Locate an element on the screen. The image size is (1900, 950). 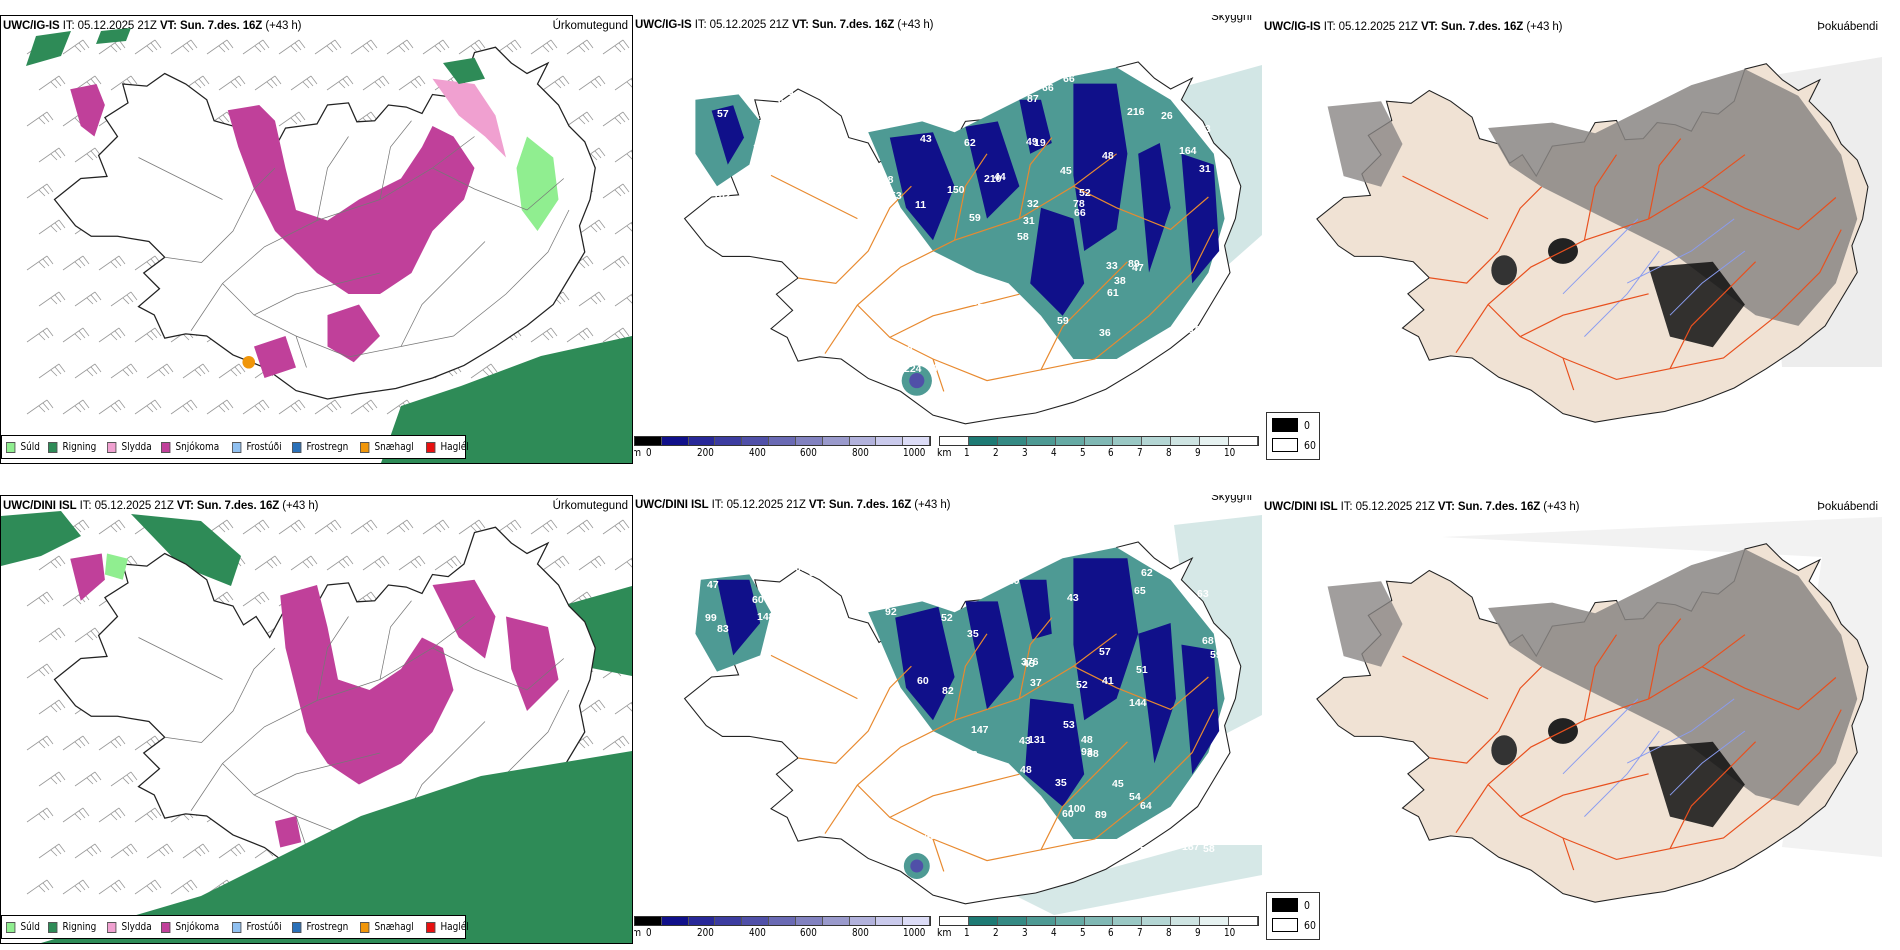
cloud-base-label: 328 is located at coordinates (885, 797).